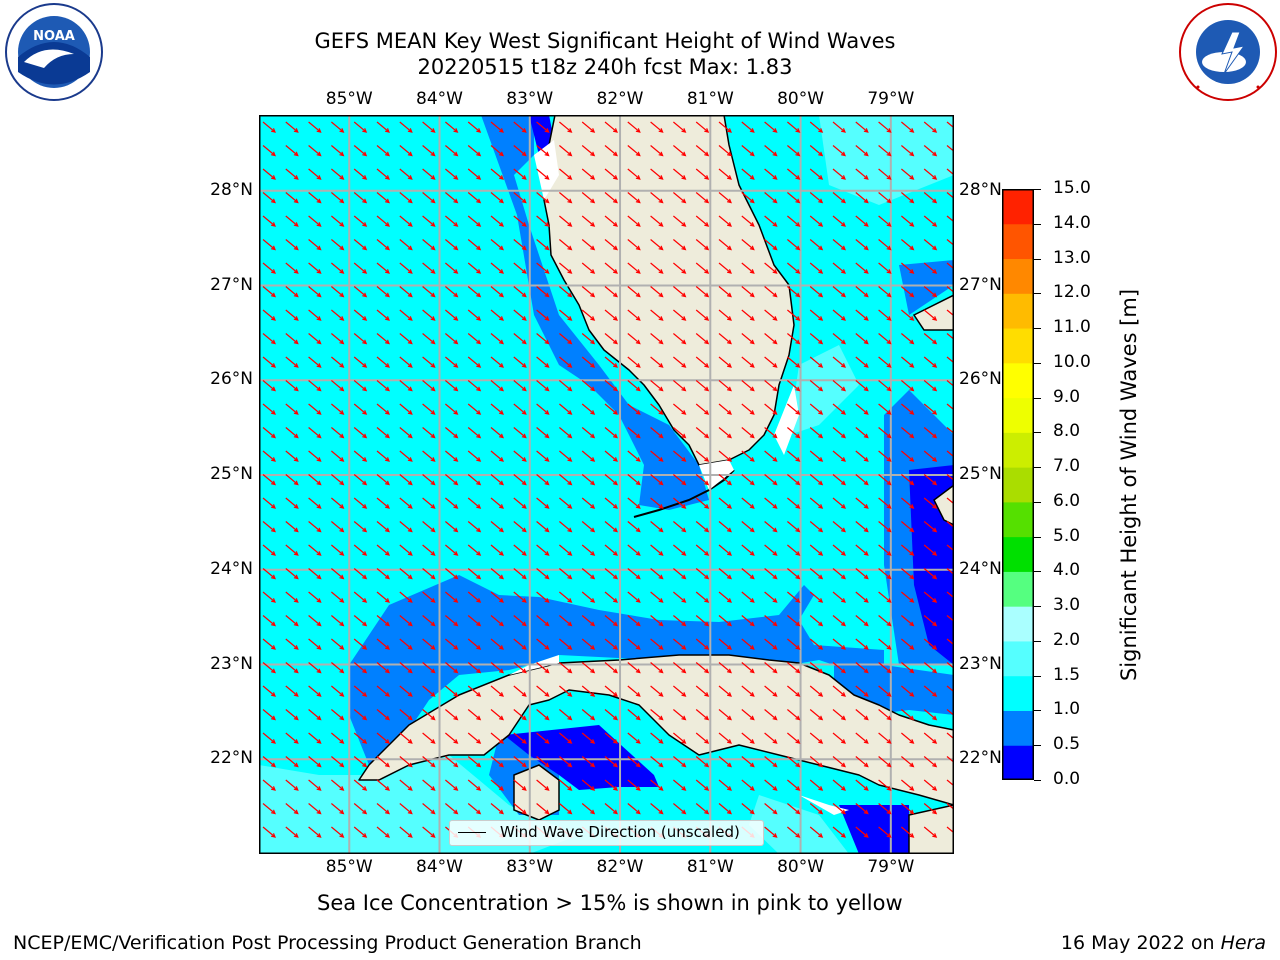 The width and height of the screenshot is (1280, 960). Describe the element at coordinates (620, 832) in the screenshot. I see `legend-label: Wind Wave Direction (unscaled)` at that location.